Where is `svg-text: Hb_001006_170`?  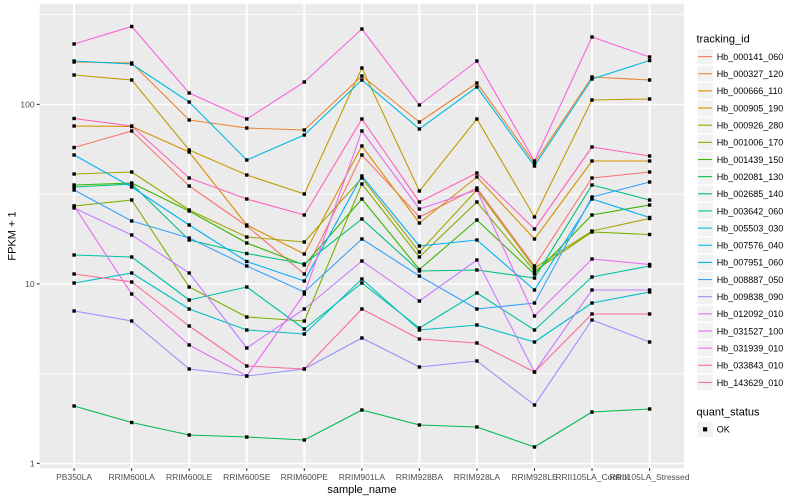 svg-text: Hb_001006_170 is located at coordinates (750, 143).